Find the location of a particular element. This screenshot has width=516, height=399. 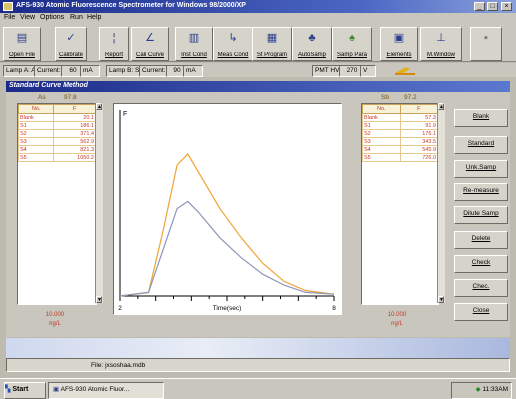

instrument-icon: ▥ is located at coordinates (194, 38).